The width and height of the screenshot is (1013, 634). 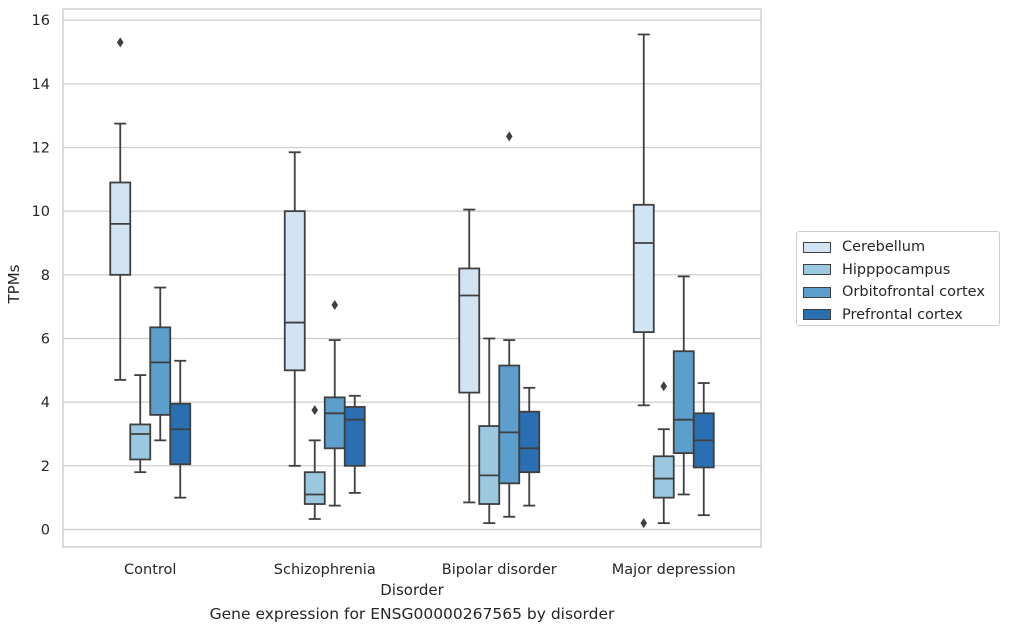 I want to click on y-tick-label-6: 12, so click(x=41, y=148).